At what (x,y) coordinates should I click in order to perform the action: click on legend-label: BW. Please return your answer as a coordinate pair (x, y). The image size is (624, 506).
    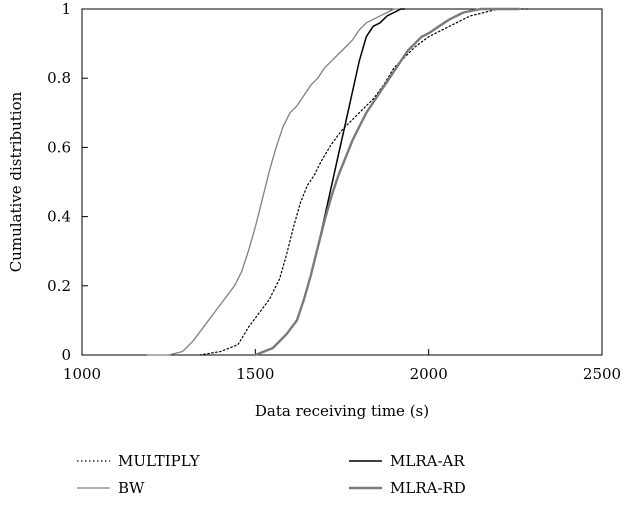
    Looking at the image, I should click on (131, 488).